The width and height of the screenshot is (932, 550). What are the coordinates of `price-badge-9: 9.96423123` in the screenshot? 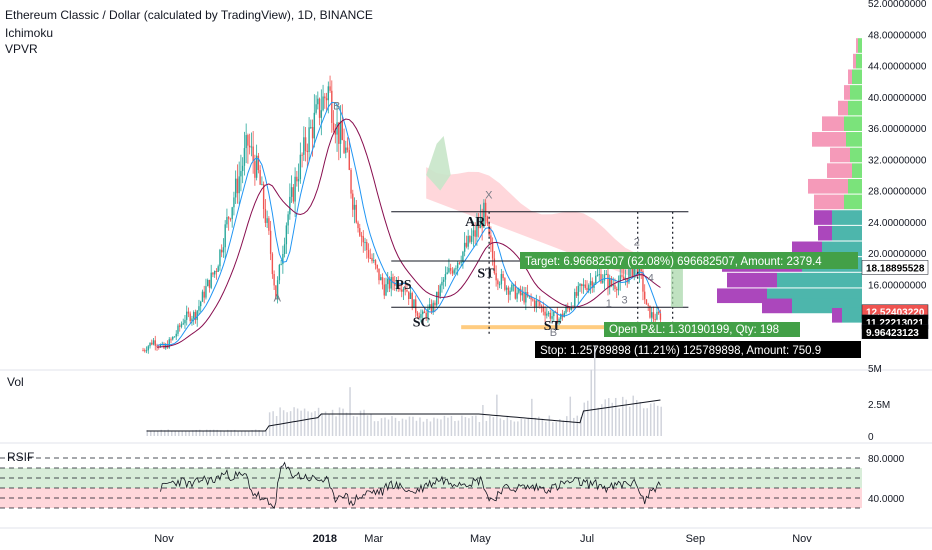 It's located at (895, 332).